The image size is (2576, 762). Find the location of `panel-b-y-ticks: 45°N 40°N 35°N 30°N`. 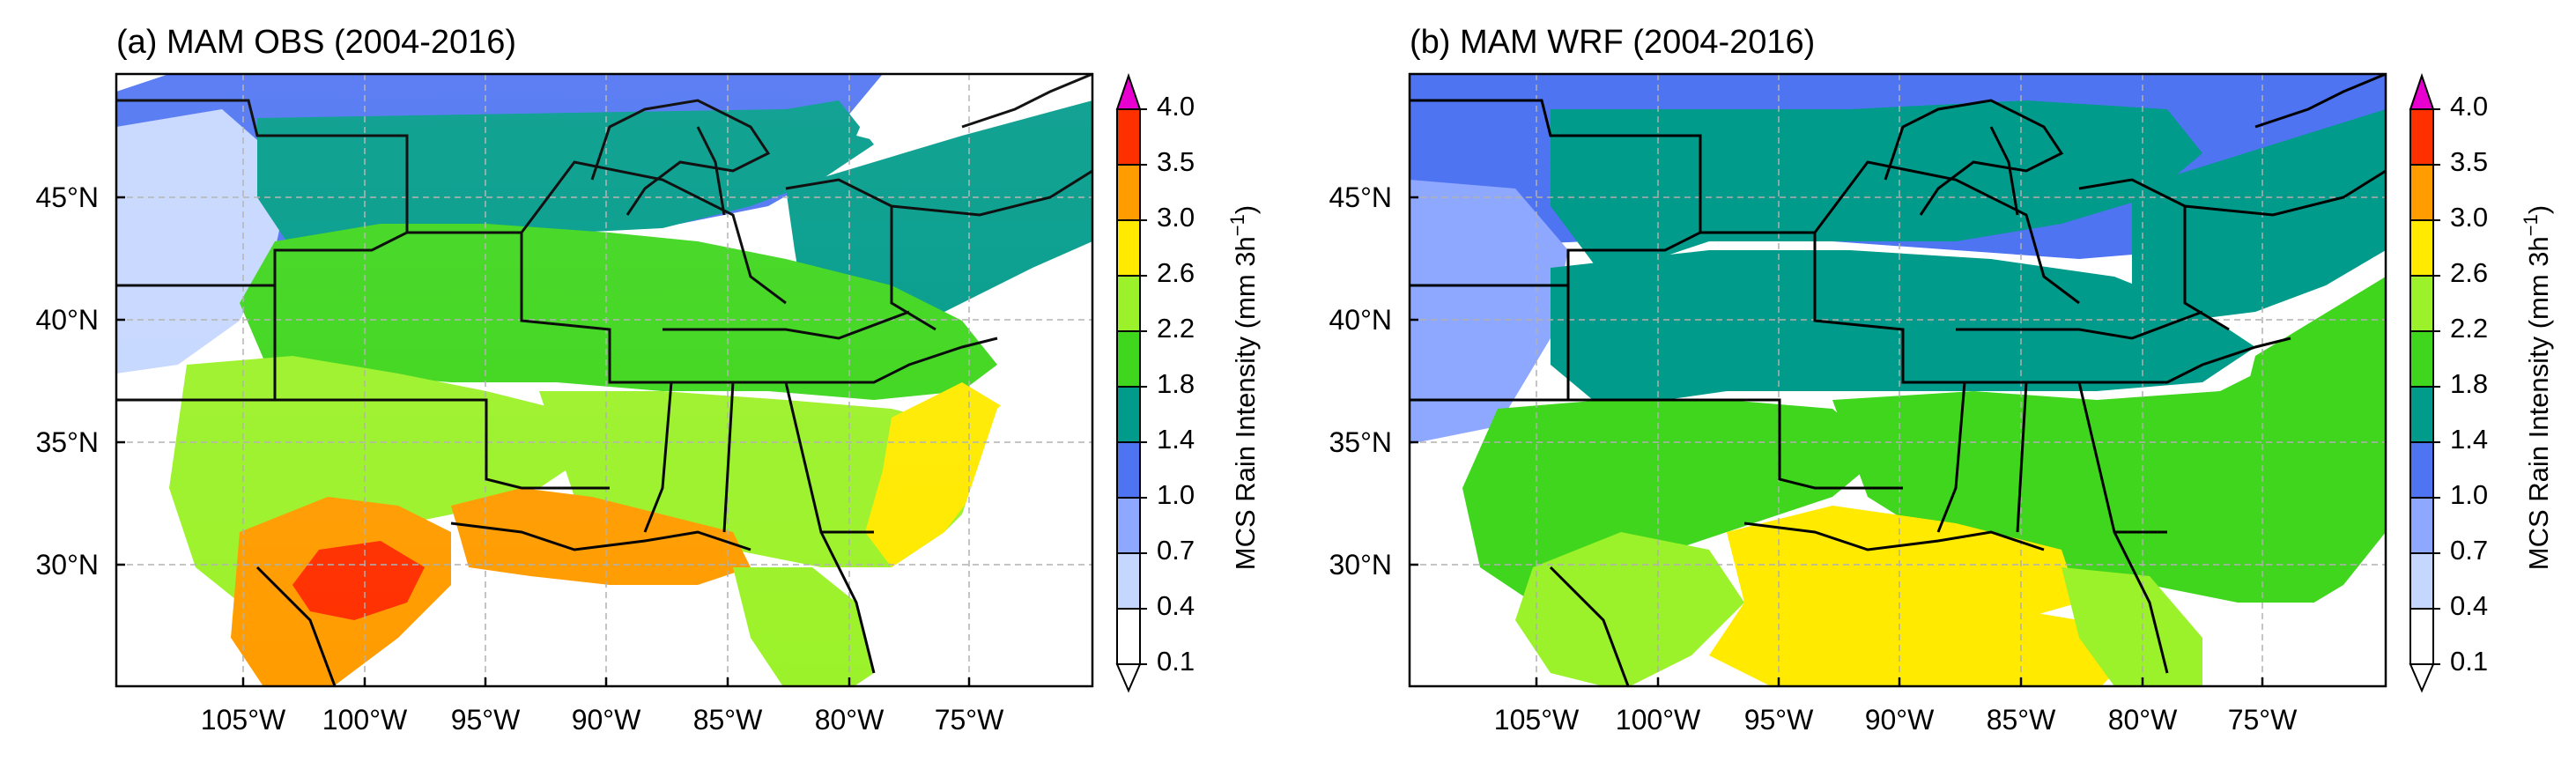

panel-b-y-ticks: 45°N 40°N 35°N 30°N is located at coordinates (1361, 381).